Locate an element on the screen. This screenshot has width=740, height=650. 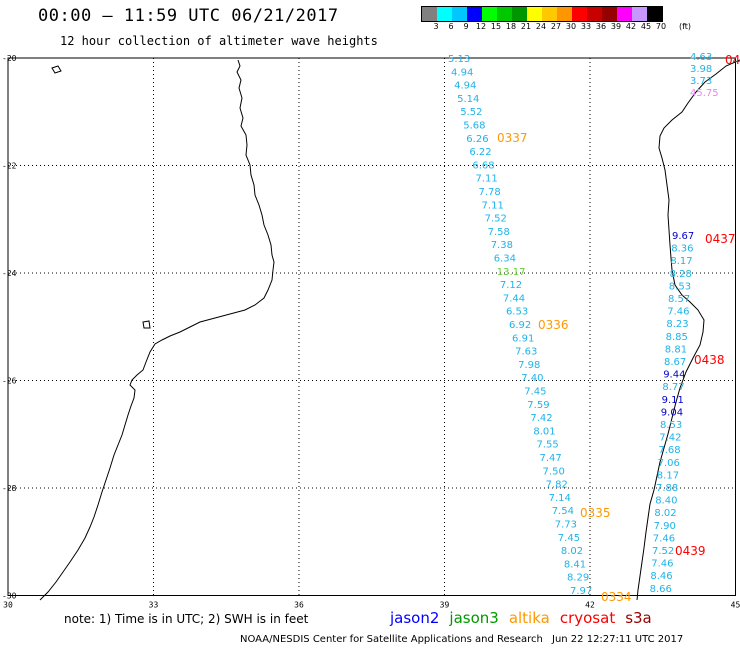
wave-height-value: 9.44 is located at coordinates (674, 375).